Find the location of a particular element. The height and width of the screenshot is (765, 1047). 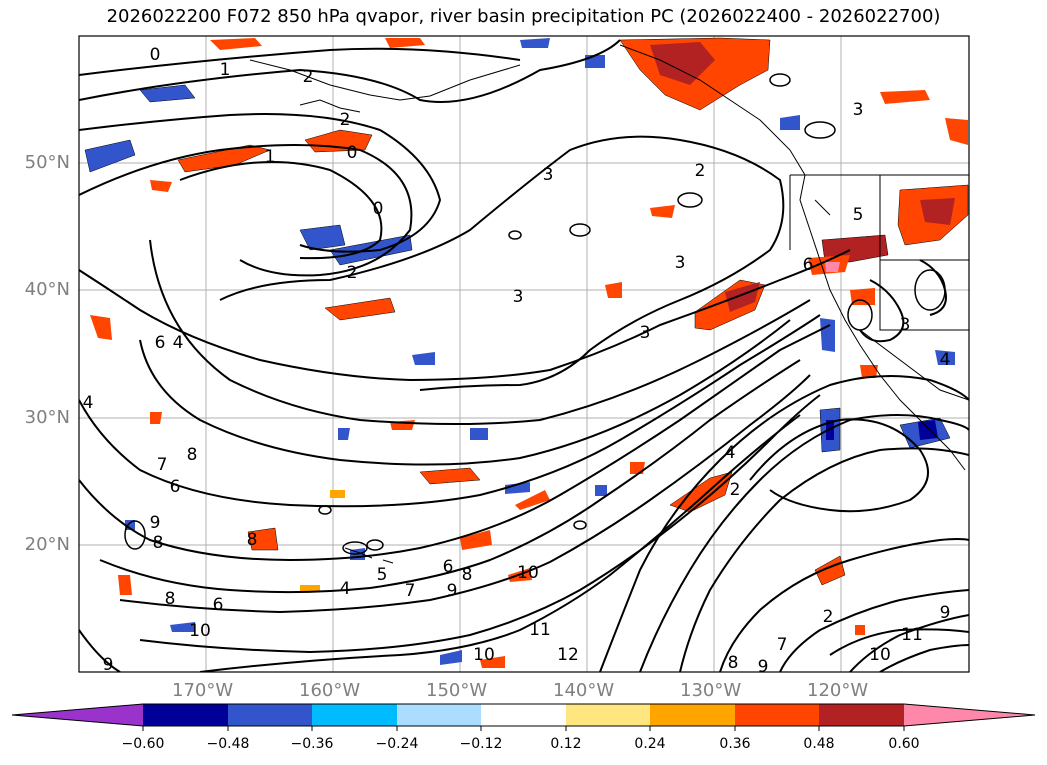

colorbar-tick-label: −0.36 is located at coordinates (312, 744).